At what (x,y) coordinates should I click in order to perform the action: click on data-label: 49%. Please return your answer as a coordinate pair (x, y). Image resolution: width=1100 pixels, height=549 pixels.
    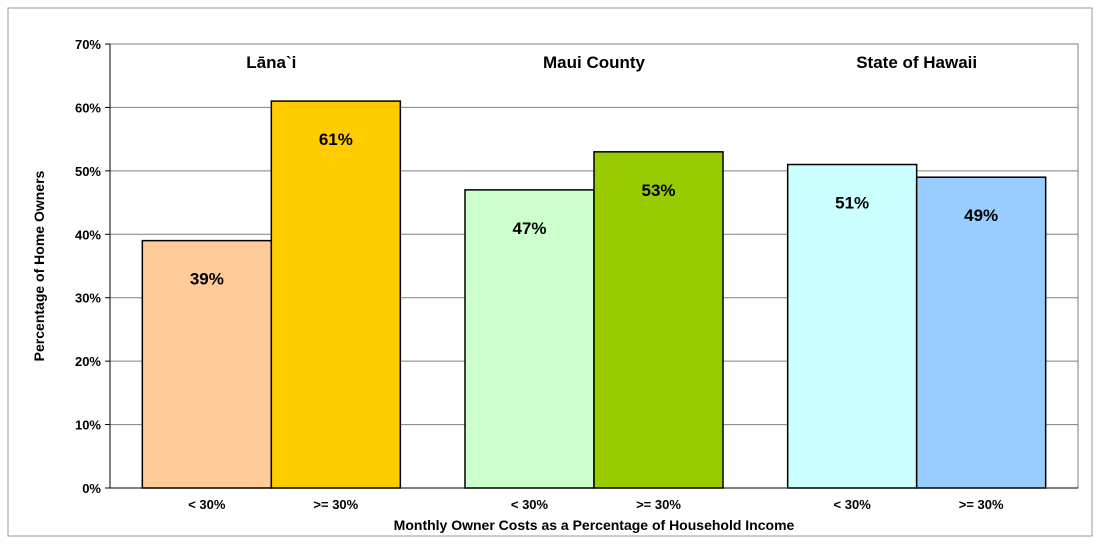
    Looking at the image, I should click on (981, 215).